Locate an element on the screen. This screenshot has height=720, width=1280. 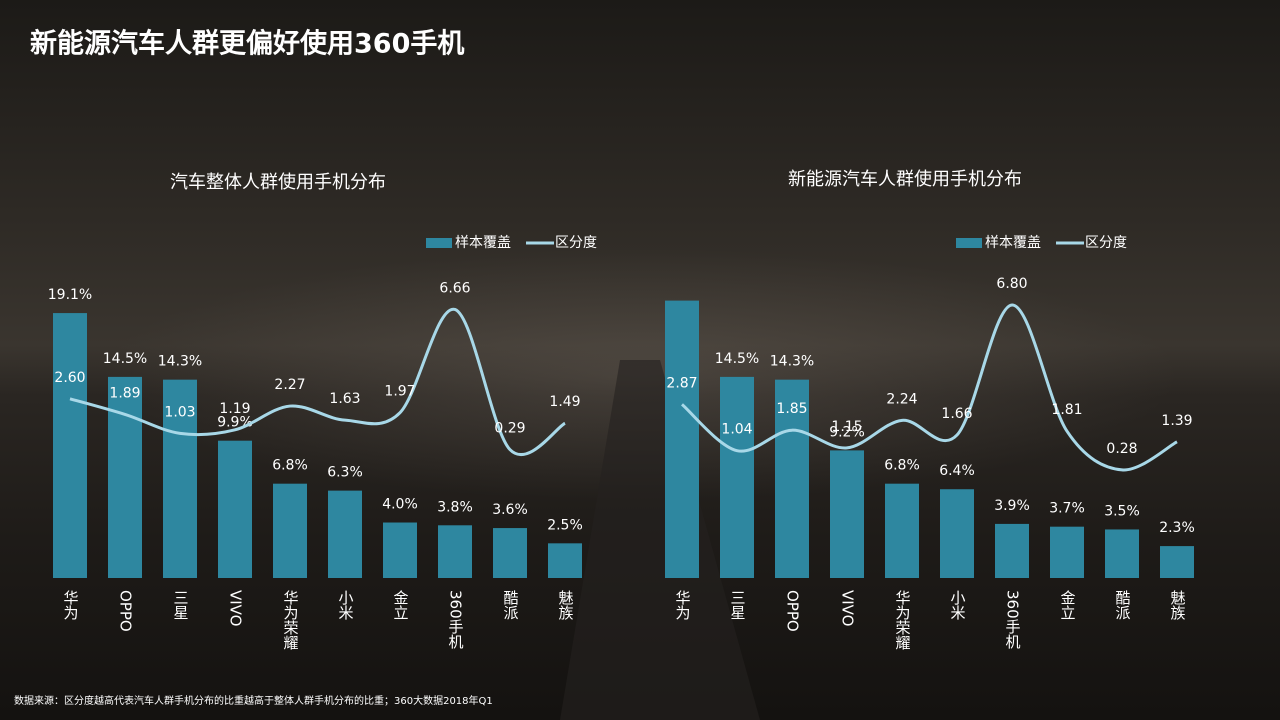
line-label: 1.89 is located at coordinates (124, 393).